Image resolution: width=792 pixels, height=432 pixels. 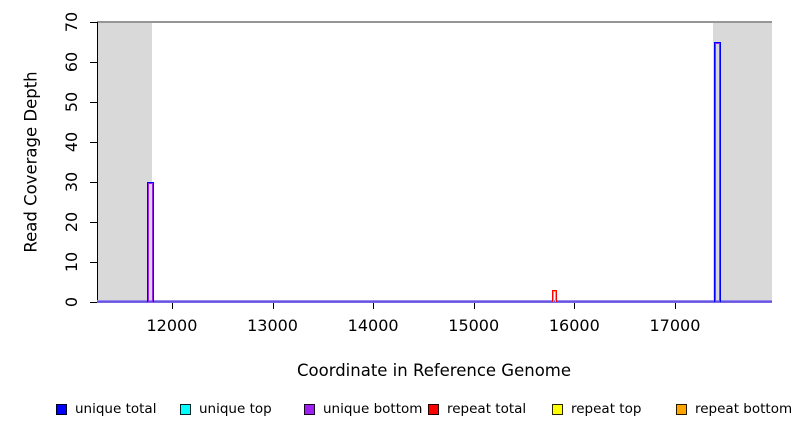 I want to click on coverage-spike-repeat-bottom, so click(x=554, y=296).